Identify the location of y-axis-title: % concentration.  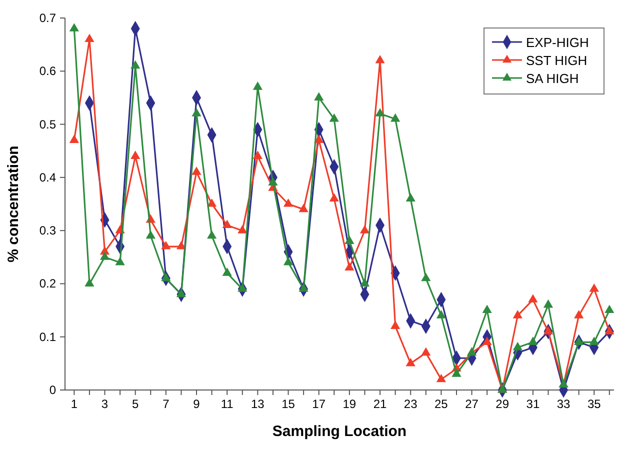
(13, 204).